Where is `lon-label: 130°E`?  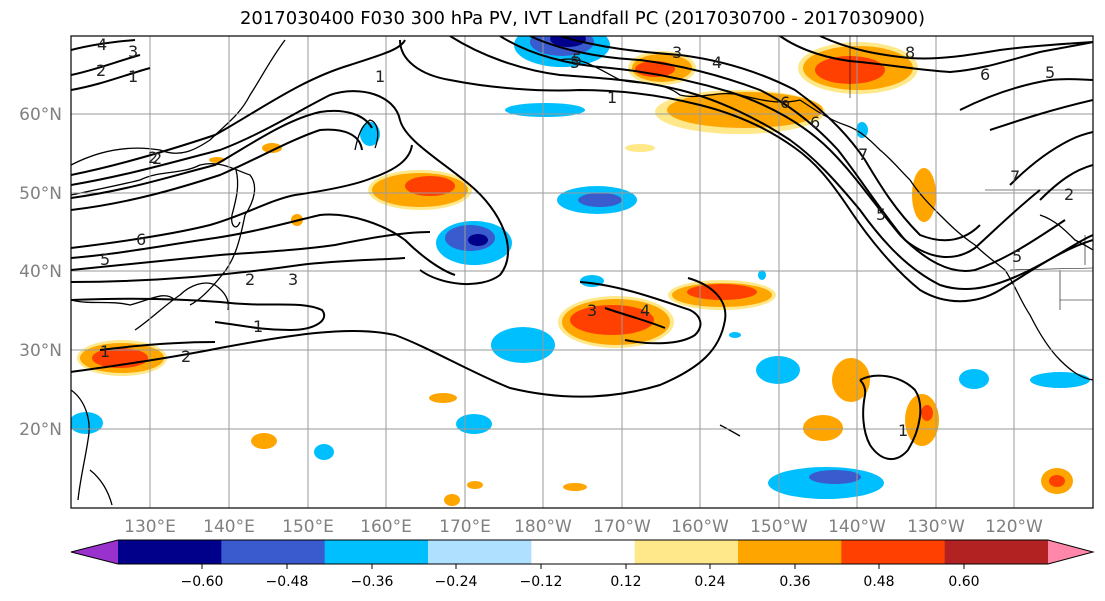 lon-label: 130°E is located at coordinates (150, 527).